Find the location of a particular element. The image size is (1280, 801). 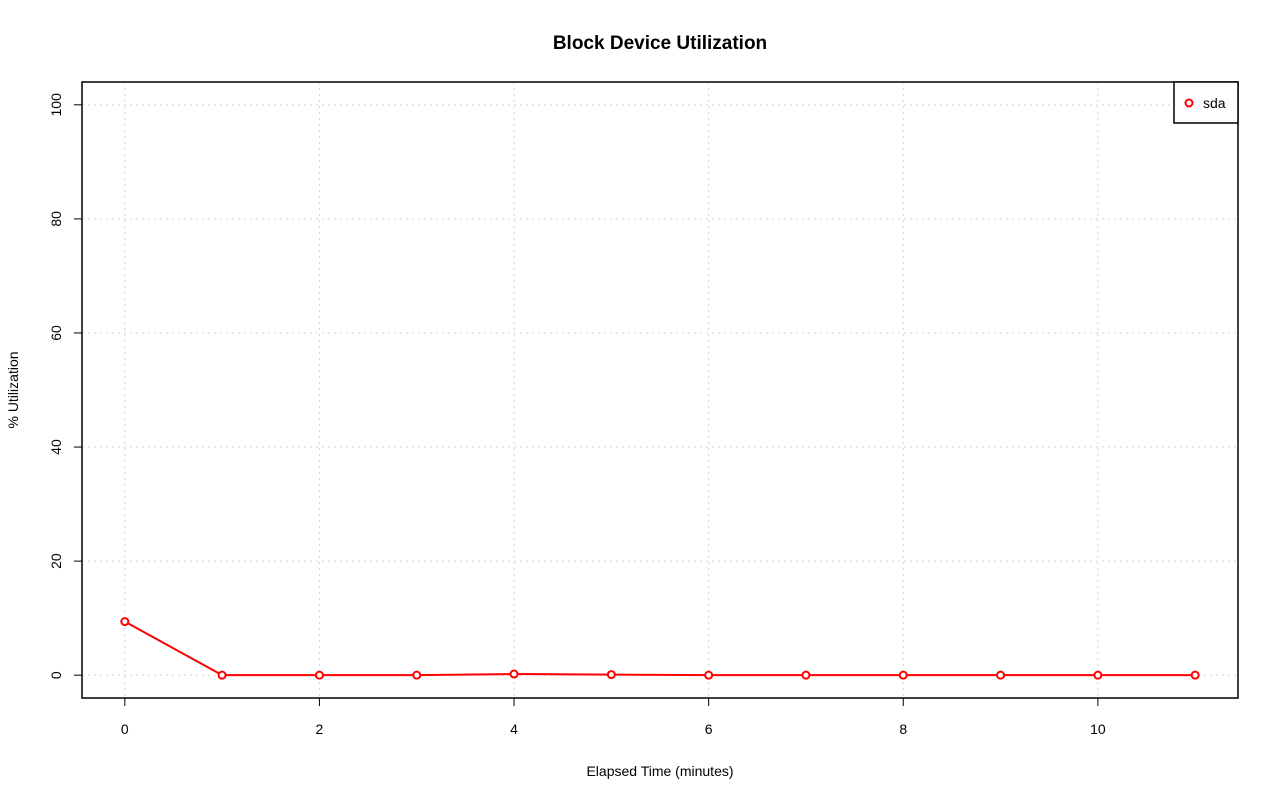

x-tick-label: 6 is located at coordinates (709, 729).